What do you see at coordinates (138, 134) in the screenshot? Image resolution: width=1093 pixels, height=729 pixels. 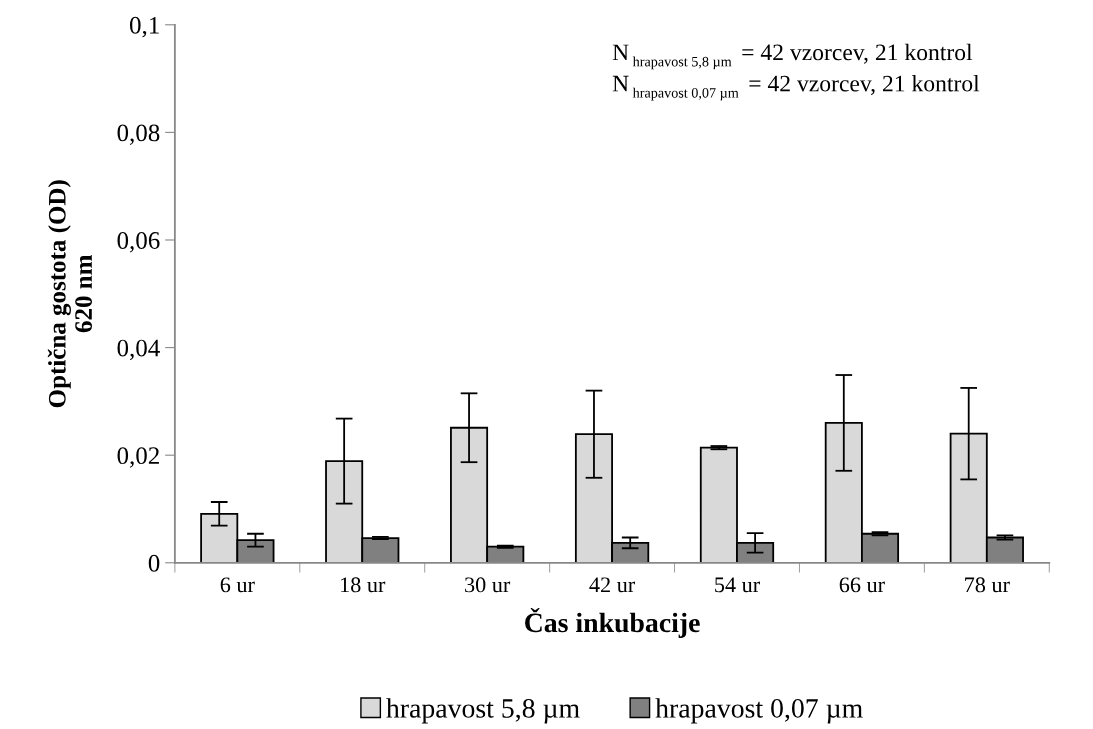 I see `y-tick-label: 0,08` at bounding box center [138, 134].